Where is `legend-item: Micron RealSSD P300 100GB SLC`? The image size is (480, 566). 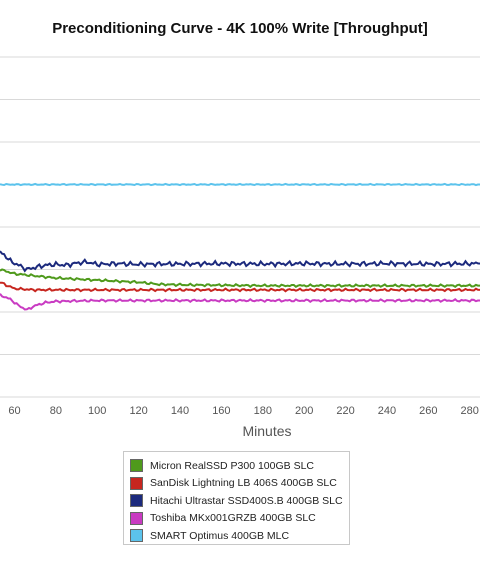 legend-item: Micron RealSSD P300 100GB SLC is located at coordinates (239, 466).